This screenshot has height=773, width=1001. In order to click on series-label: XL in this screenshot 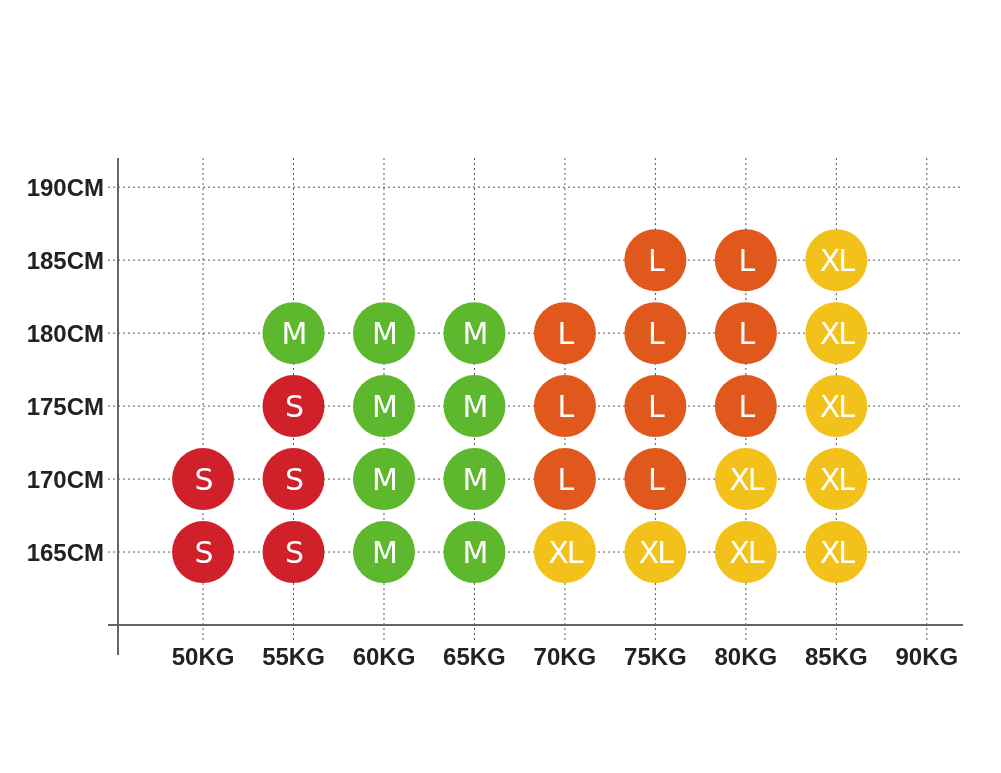, I will do `click(837, 260)`.